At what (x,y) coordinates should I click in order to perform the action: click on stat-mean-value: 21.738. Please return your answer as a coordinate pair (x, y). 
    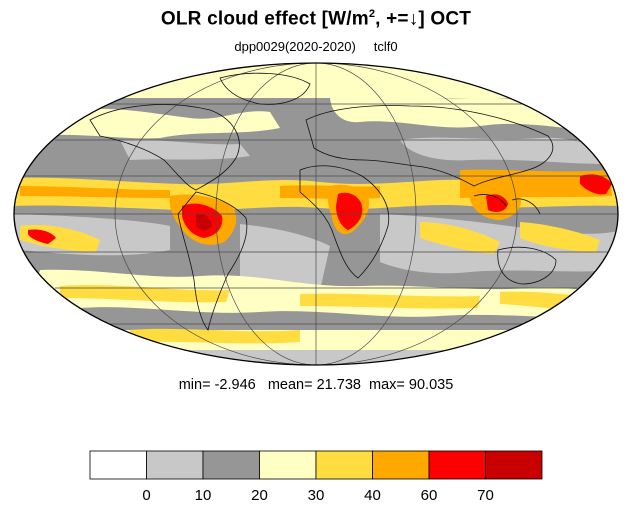
    Looking at the image, I should click on (338, 385).